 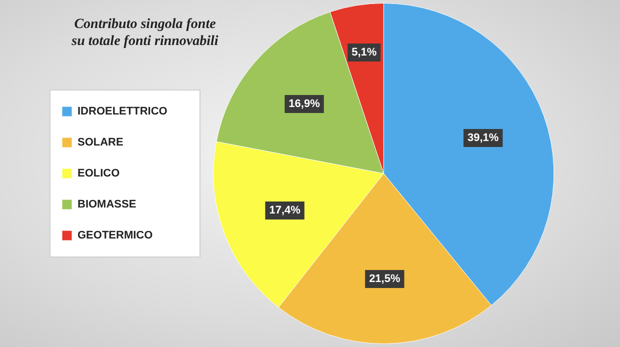 I want to click on legend-label: BIOMASSE, so click(x=107, y=204).